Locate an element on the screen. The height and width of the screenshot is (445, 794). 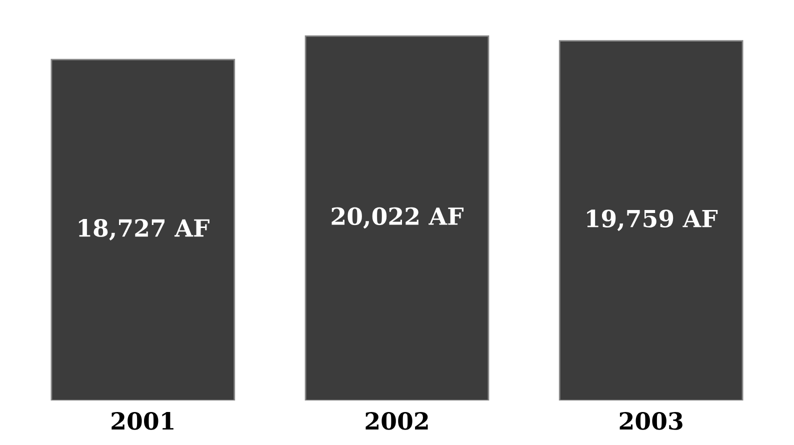
data-label: 20,022 AF is located at coordinates (398, 218).